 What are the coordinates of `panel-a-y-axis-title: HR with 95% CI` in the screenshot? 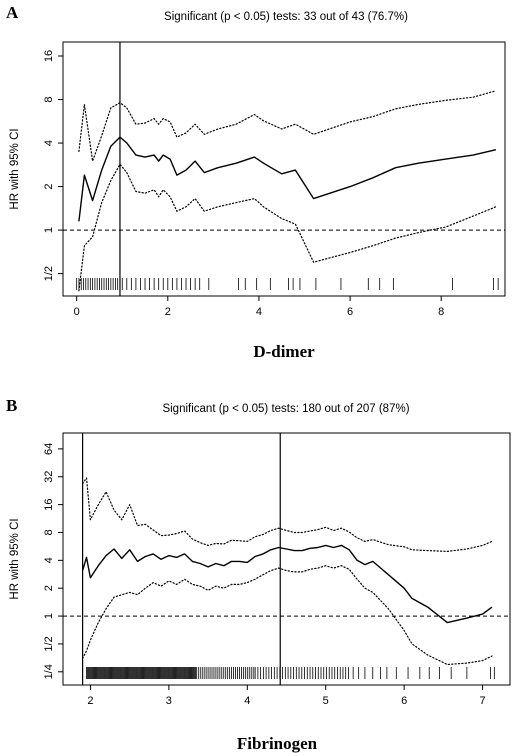 It's located at (15, 168).